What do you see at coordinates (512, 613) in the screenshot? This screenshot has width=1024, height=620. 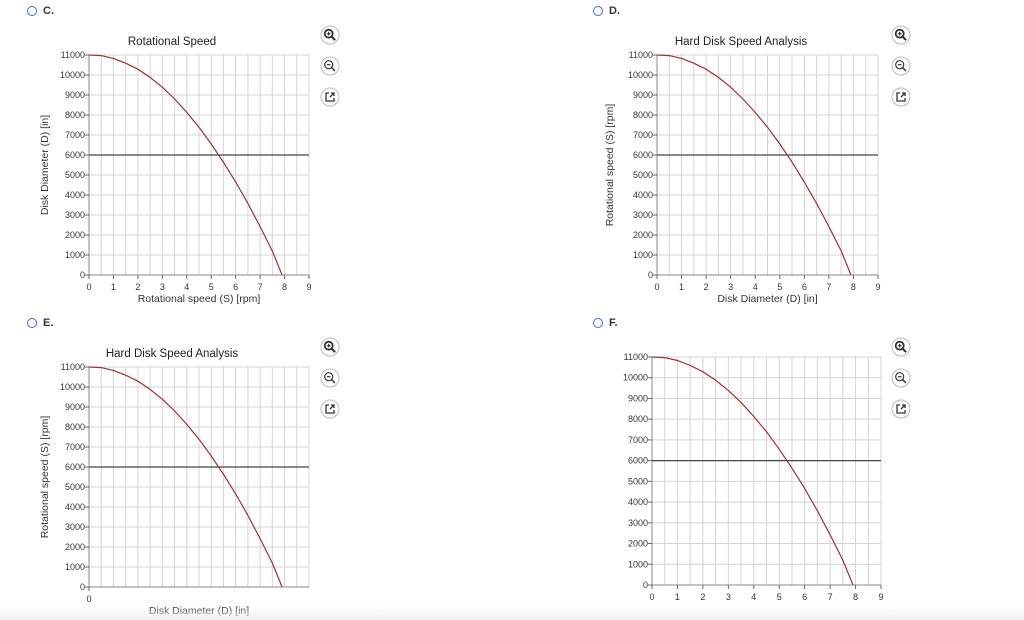 I see `bottom-fade` at bounding box center [512, 613].